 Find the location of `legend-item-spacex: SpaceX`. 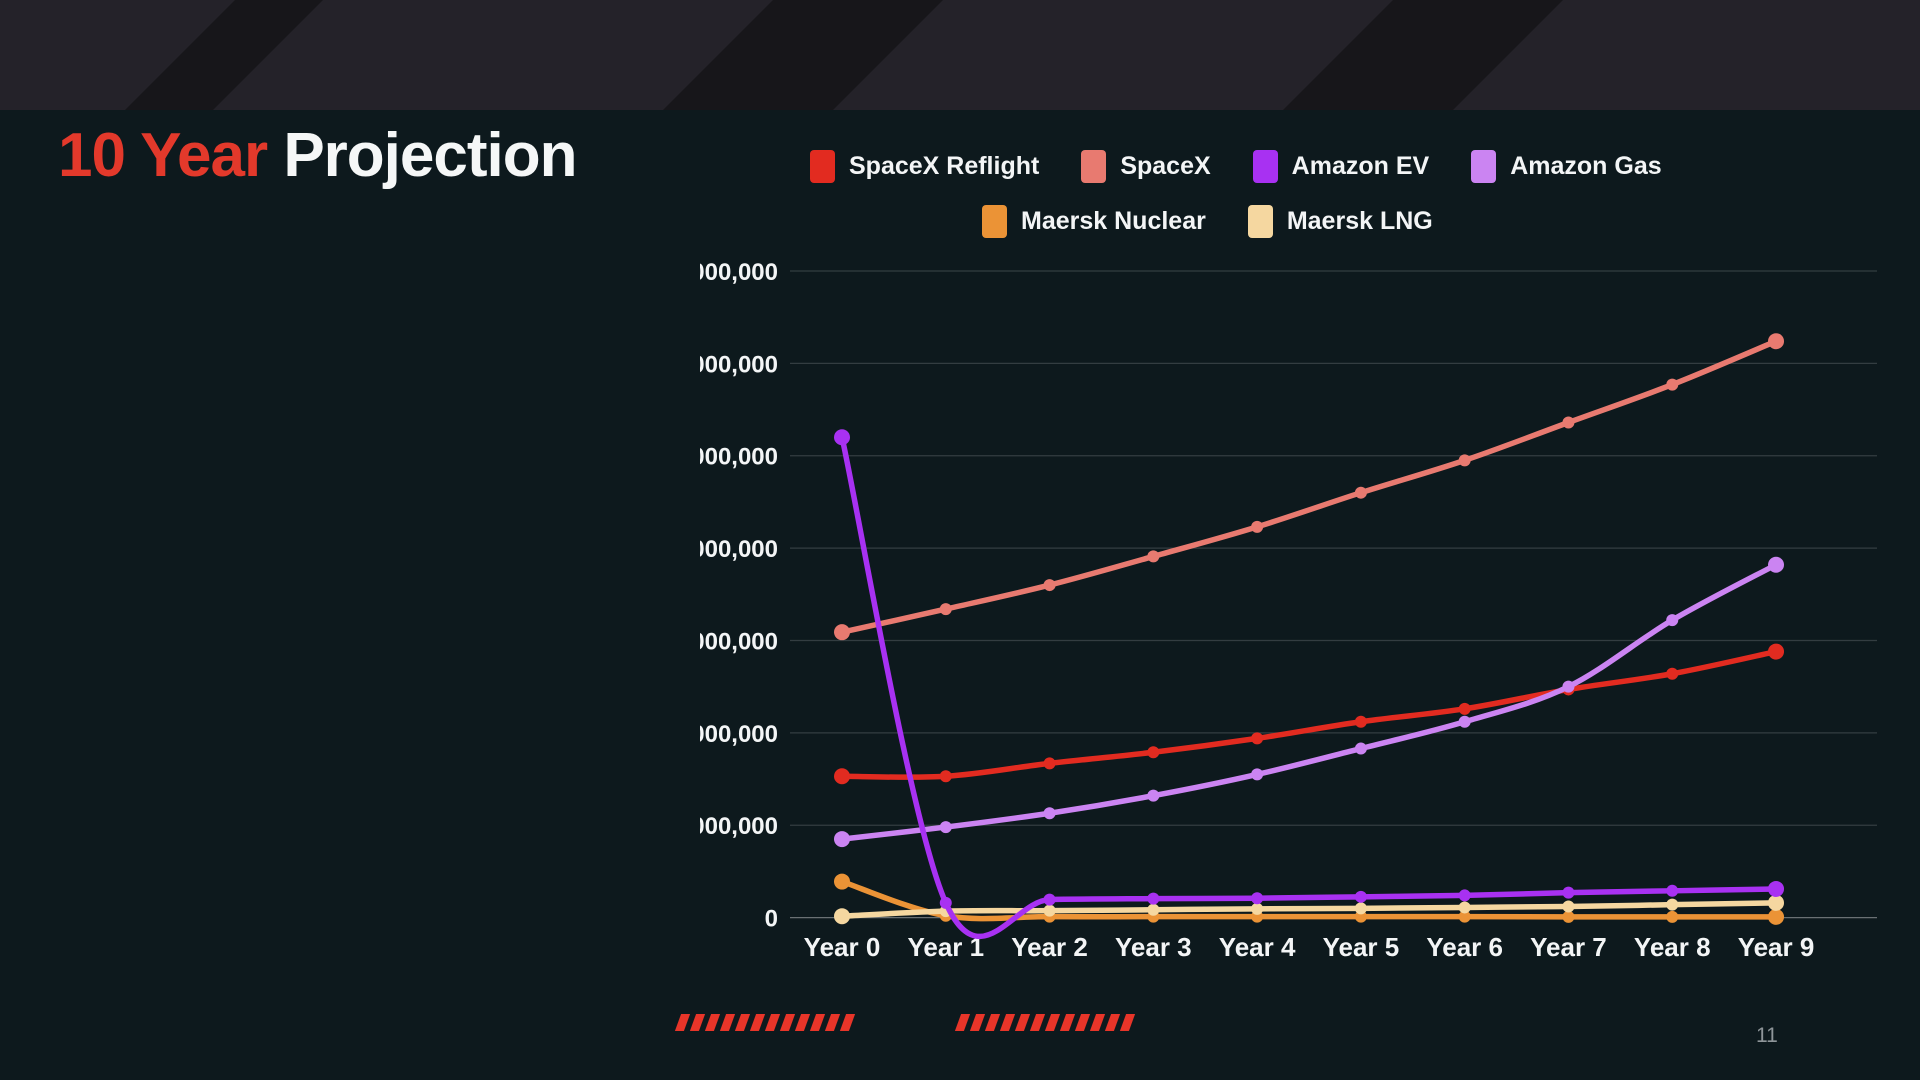

legend-item-spacex: SpaceX is located at coordinates (1146, 166).